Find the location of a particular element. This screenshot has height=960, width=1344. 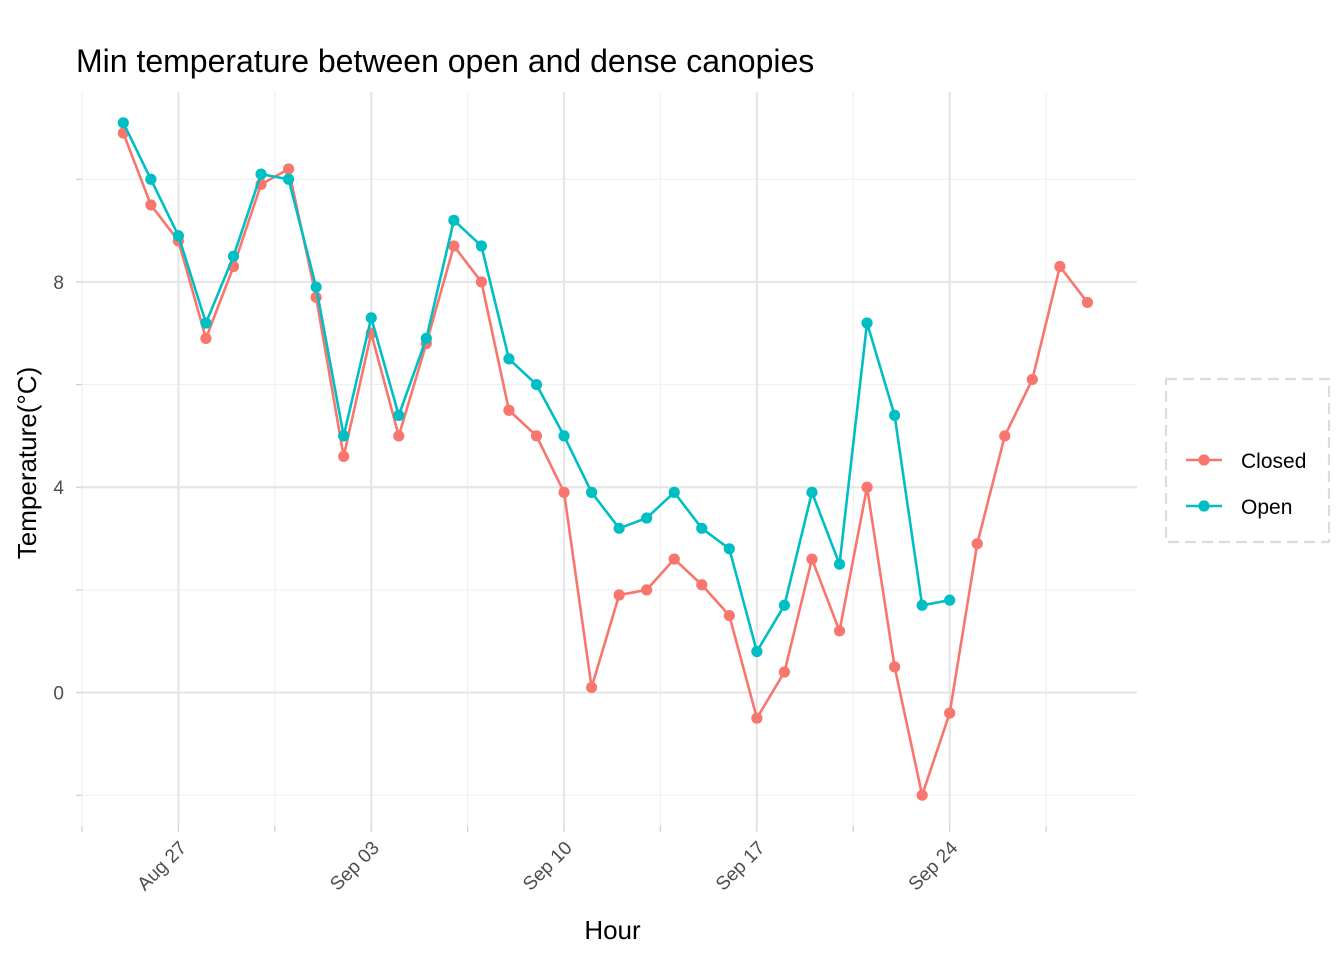

x-tick-label: Aug 27 is located at coordinates (162, 866).